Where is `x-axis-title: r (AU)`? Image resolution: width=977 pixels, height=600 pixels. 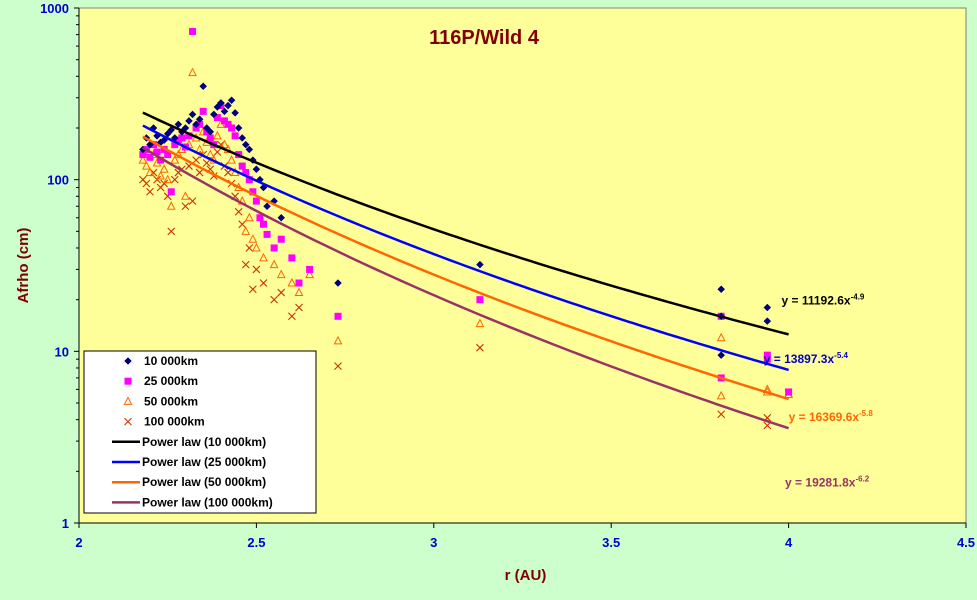 x-axis-title: r (AU) is located at coordinates (526, 575).